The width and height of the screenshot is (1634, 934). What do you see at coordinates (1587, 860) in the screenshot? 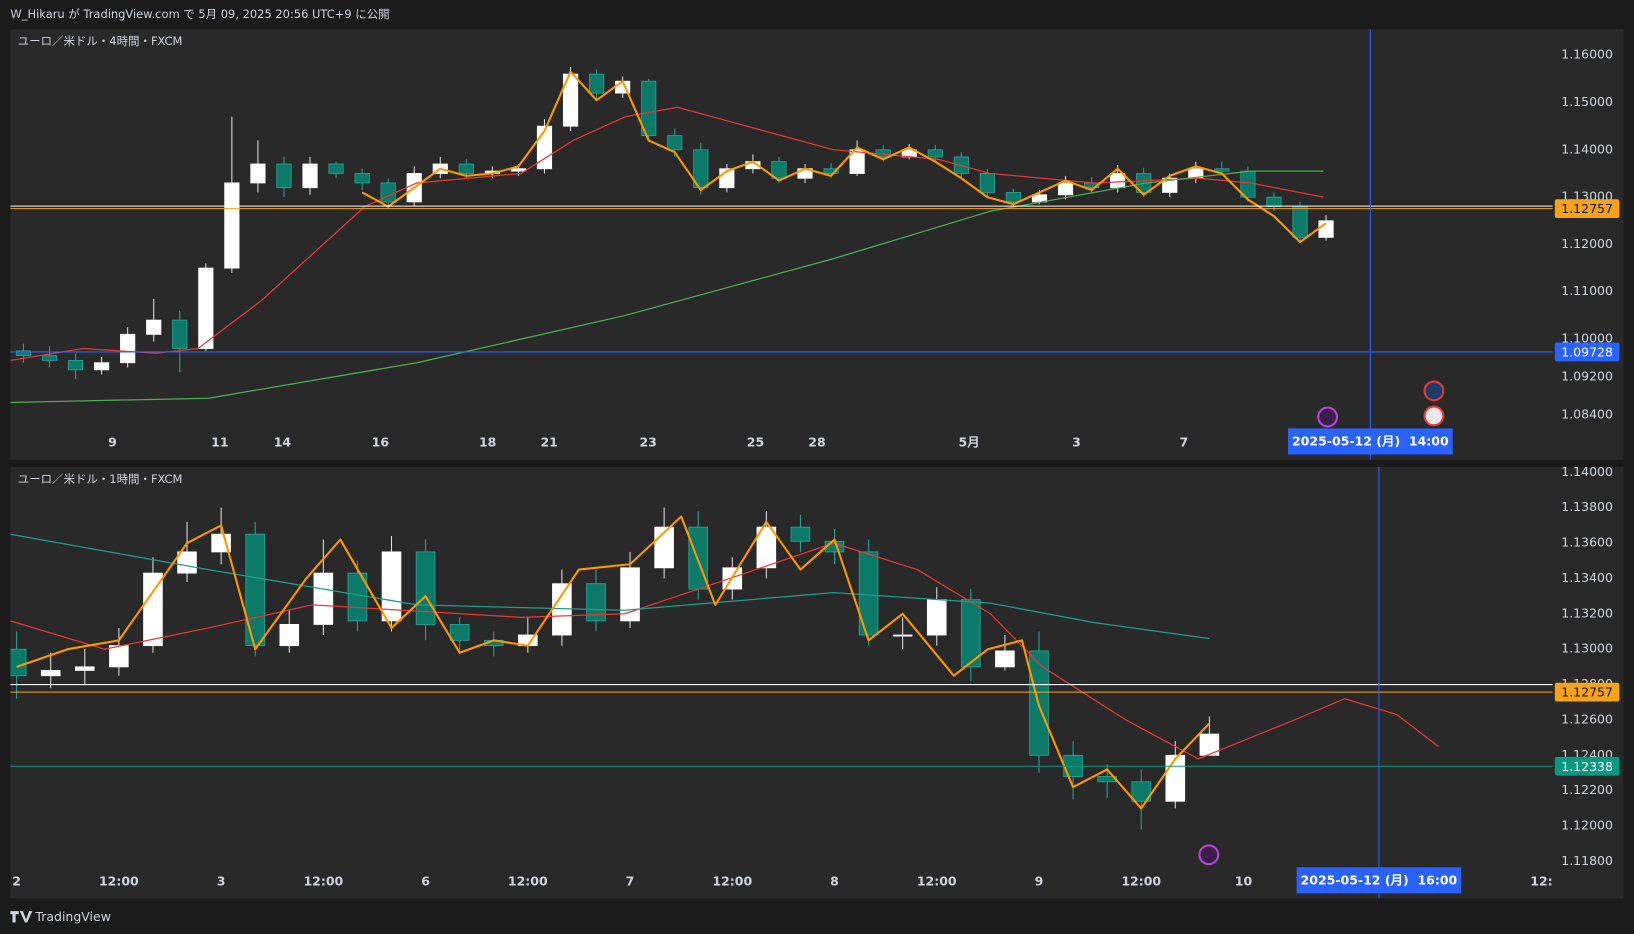
I see `y-tick-label: 1.11800` at bounding box center [1587, 860].